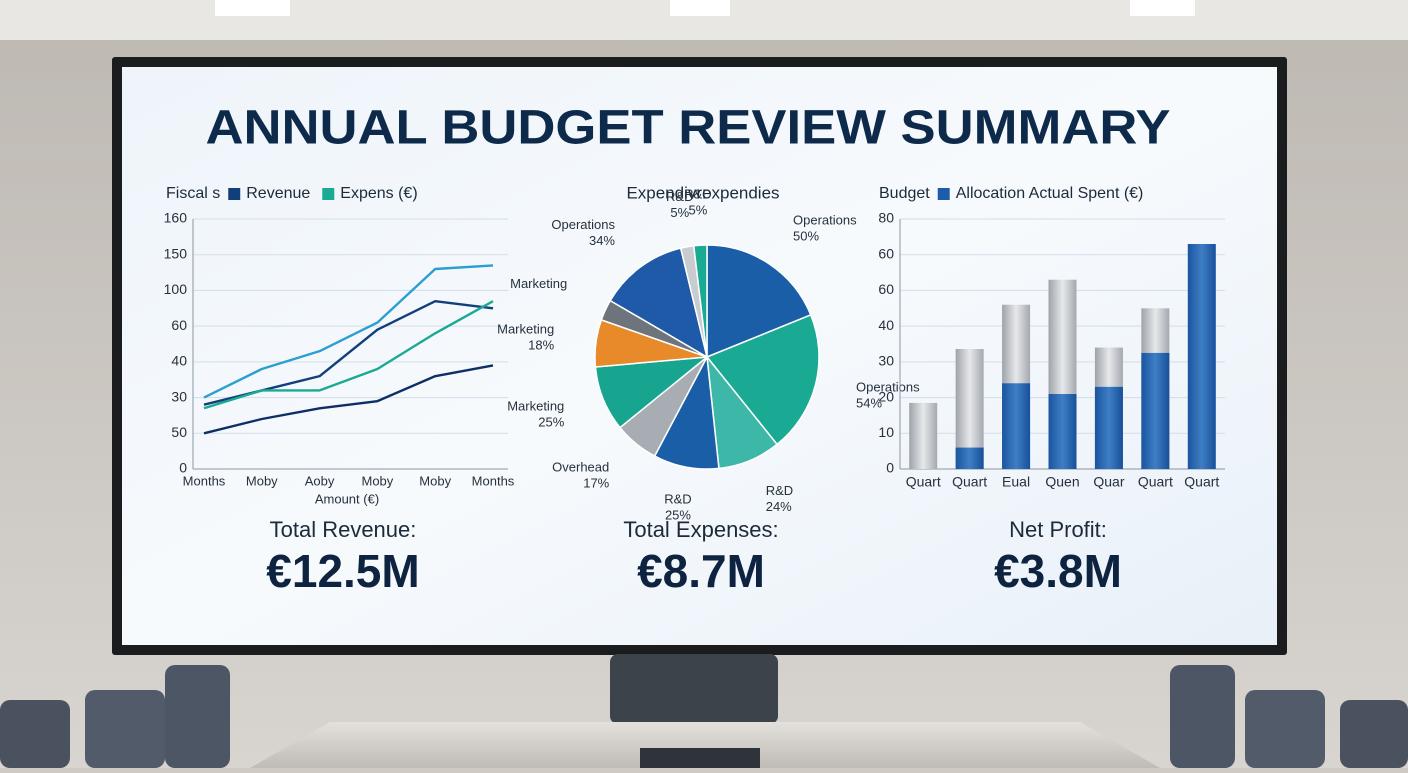 Image resolution: width=1408 pixels, height=773 pixels. What do you see at coordinates (1108, 482) in the screenshot?
I see `x-tick-label: Quar` at bounding box center [1108, 482].